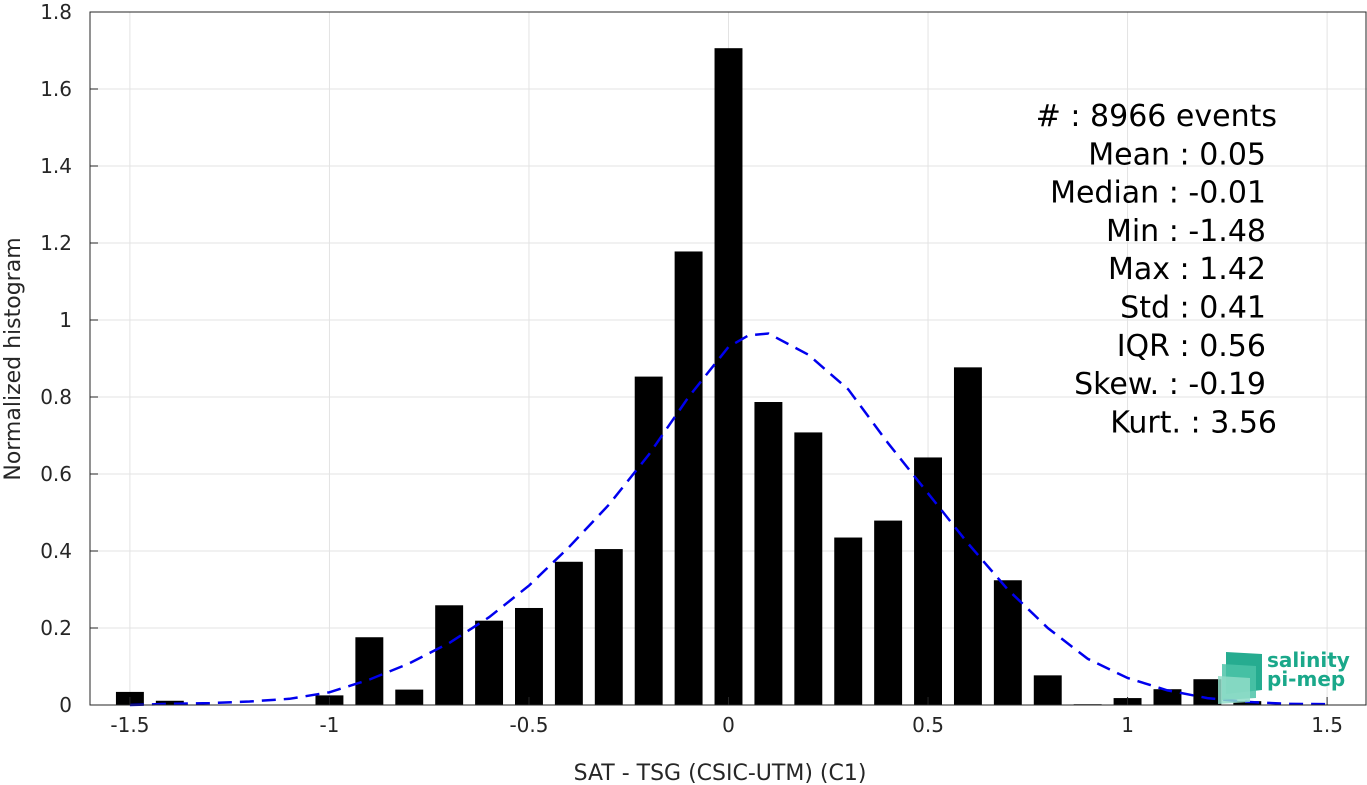  What do you see at coordinates (56, 551) in the screenshot?
I see `y-tick-label: 0.4` at bounding box center [56, 551].